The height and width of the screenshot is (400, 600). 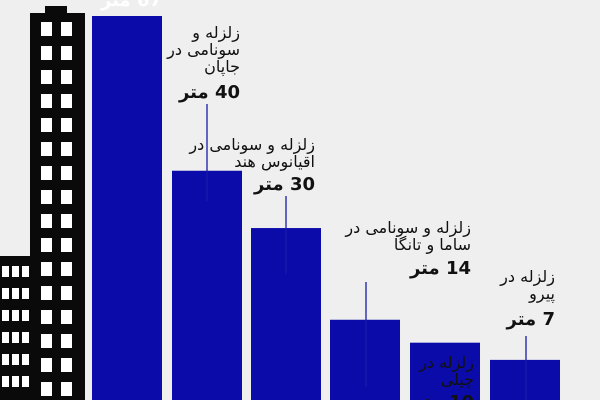 I want to click on category-label-40: زلزله و سونامی در جاپان, so click(x=203, y=49).